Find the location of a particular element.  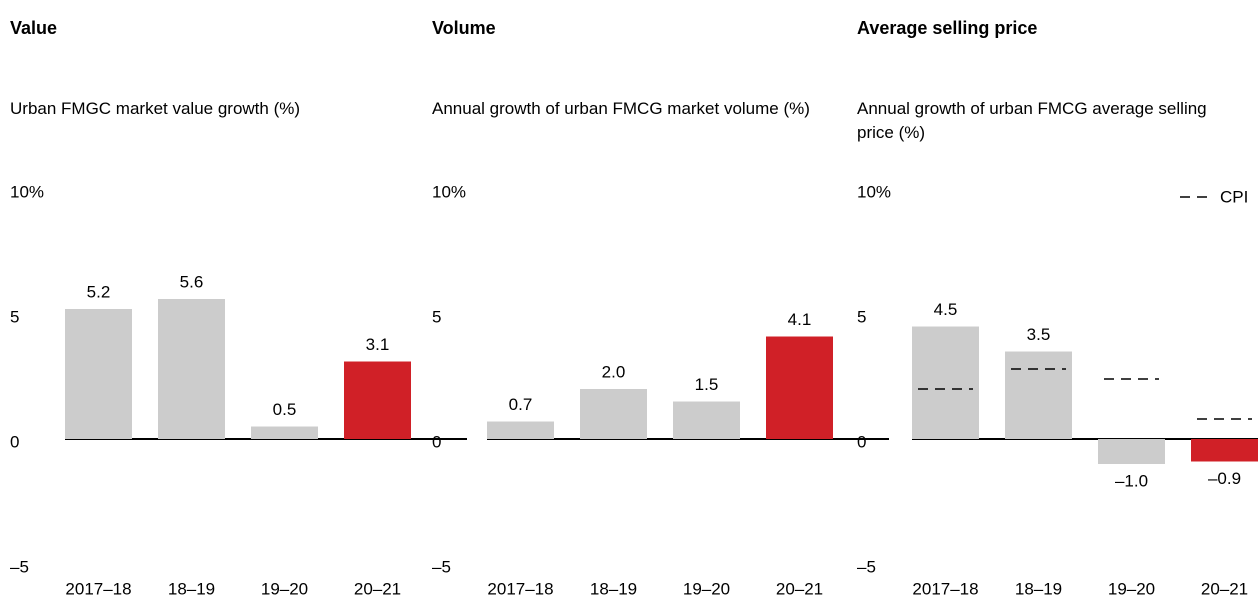

chart-subtitle: Urban FMGC market value growth (%) is located at coordinates (155, 108).